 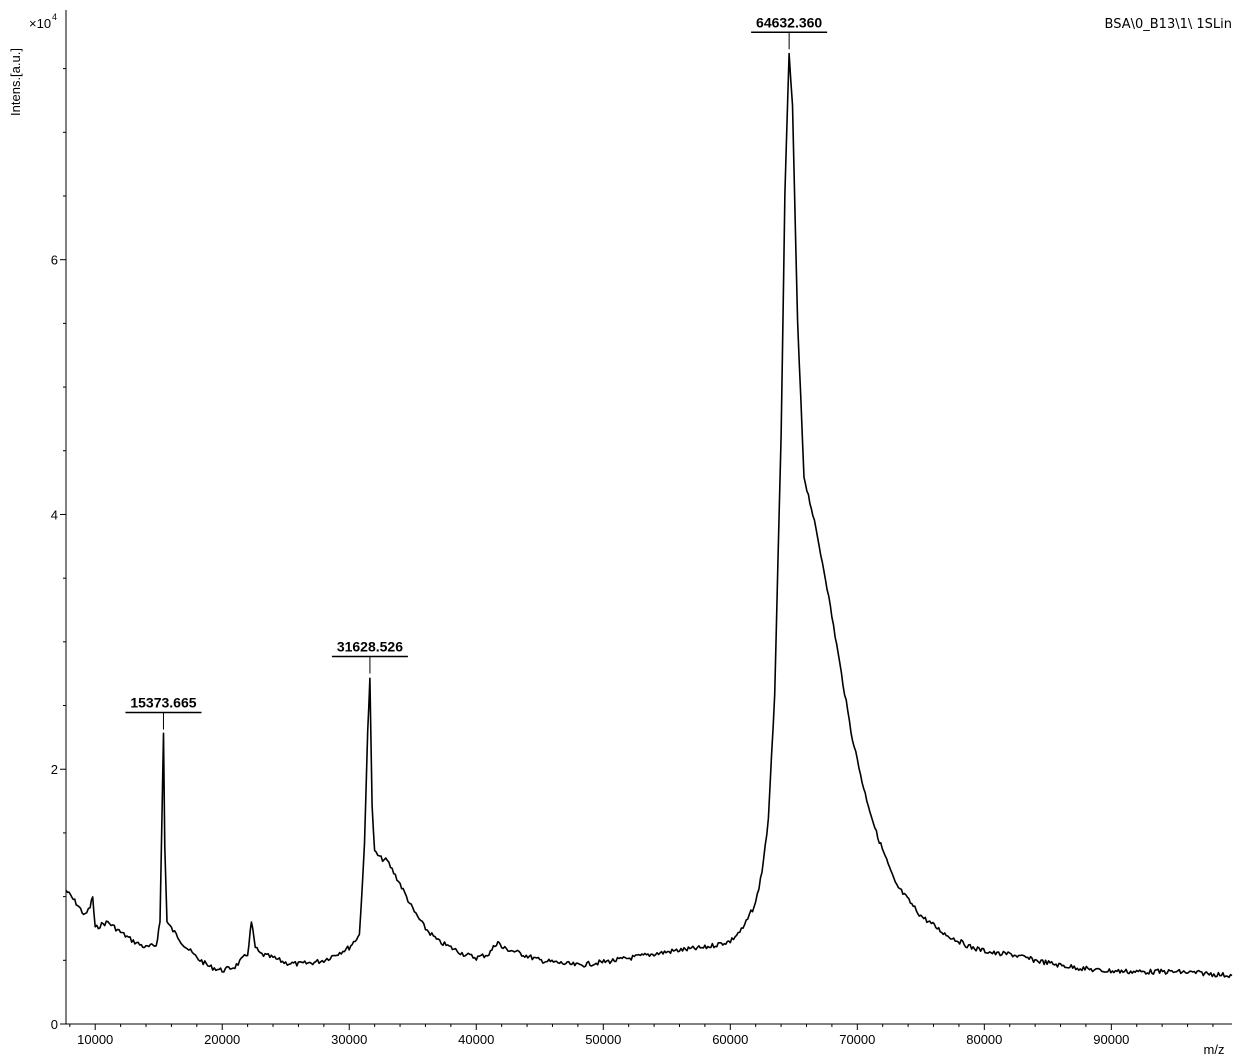 What do you see at coordinates (476, 1039) in the screenshot?
I see `x-tick-label: 40000` at bounding box center [476, 1039].